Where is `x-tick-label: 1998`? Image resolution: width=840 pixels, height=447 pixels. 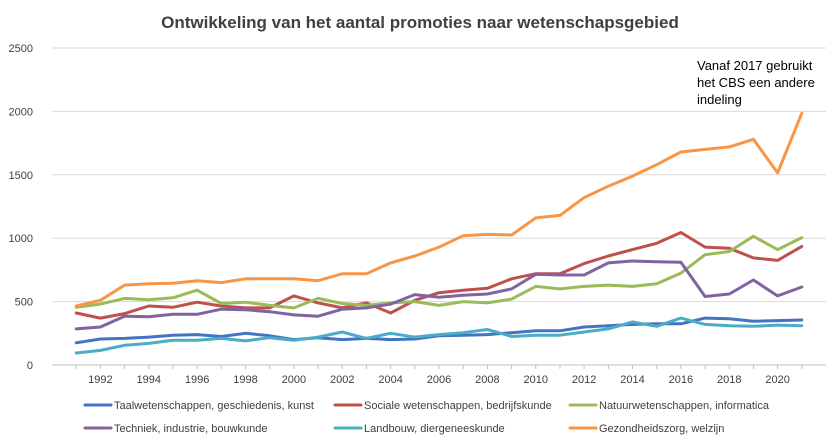 x-tick-label: 1998 is located at coordinates (245, 380).